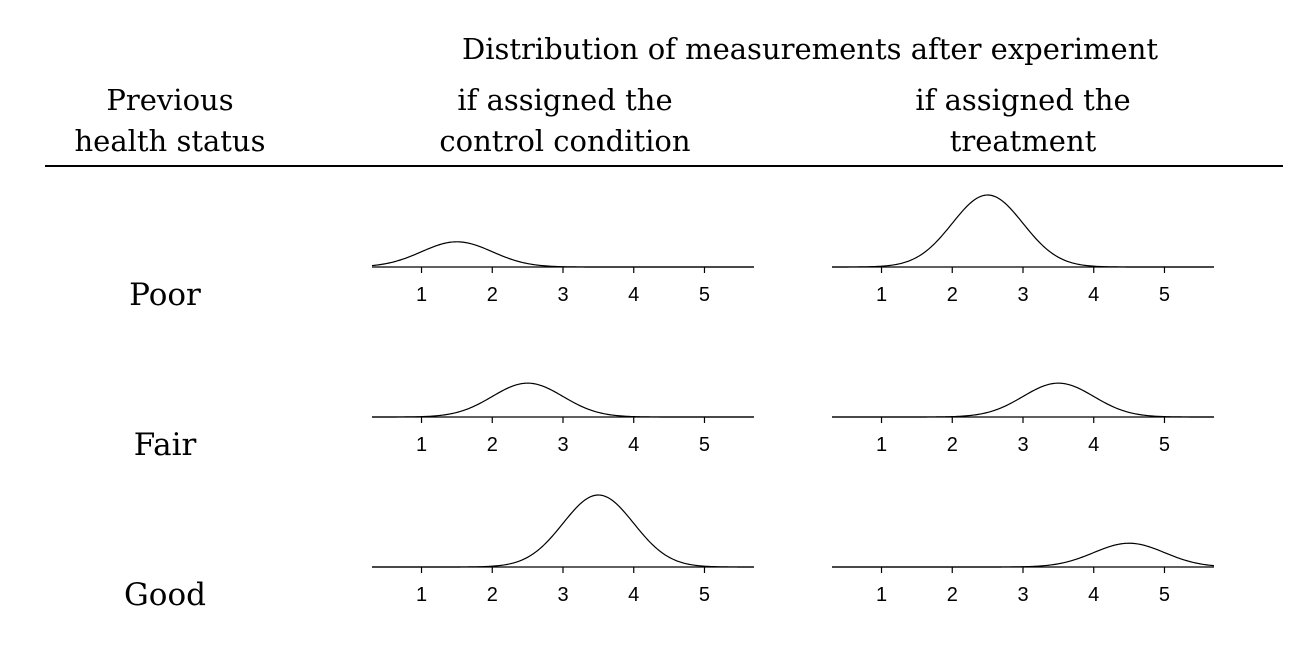  What do you see at coordinates (165, 295) in the screenshot?
I see `row-label-poor: Poor` at bounding box center [165, 295].